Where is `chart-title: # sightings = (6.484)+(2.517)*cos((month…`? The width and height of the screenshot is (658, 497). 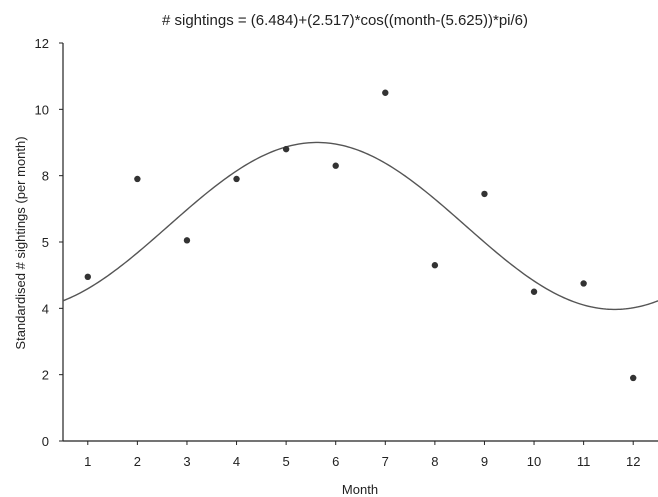 chart-title: # sightings = (6.484)+(2.517)*cos((month… is located at coordinates (345, 20).